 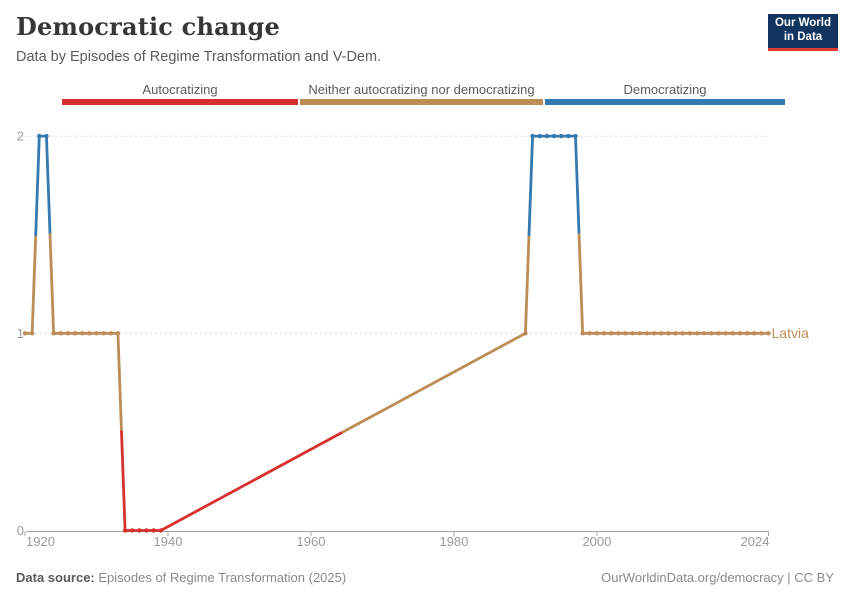 I want to click on x-tick-label: 2000, so click(x=596, y=541).